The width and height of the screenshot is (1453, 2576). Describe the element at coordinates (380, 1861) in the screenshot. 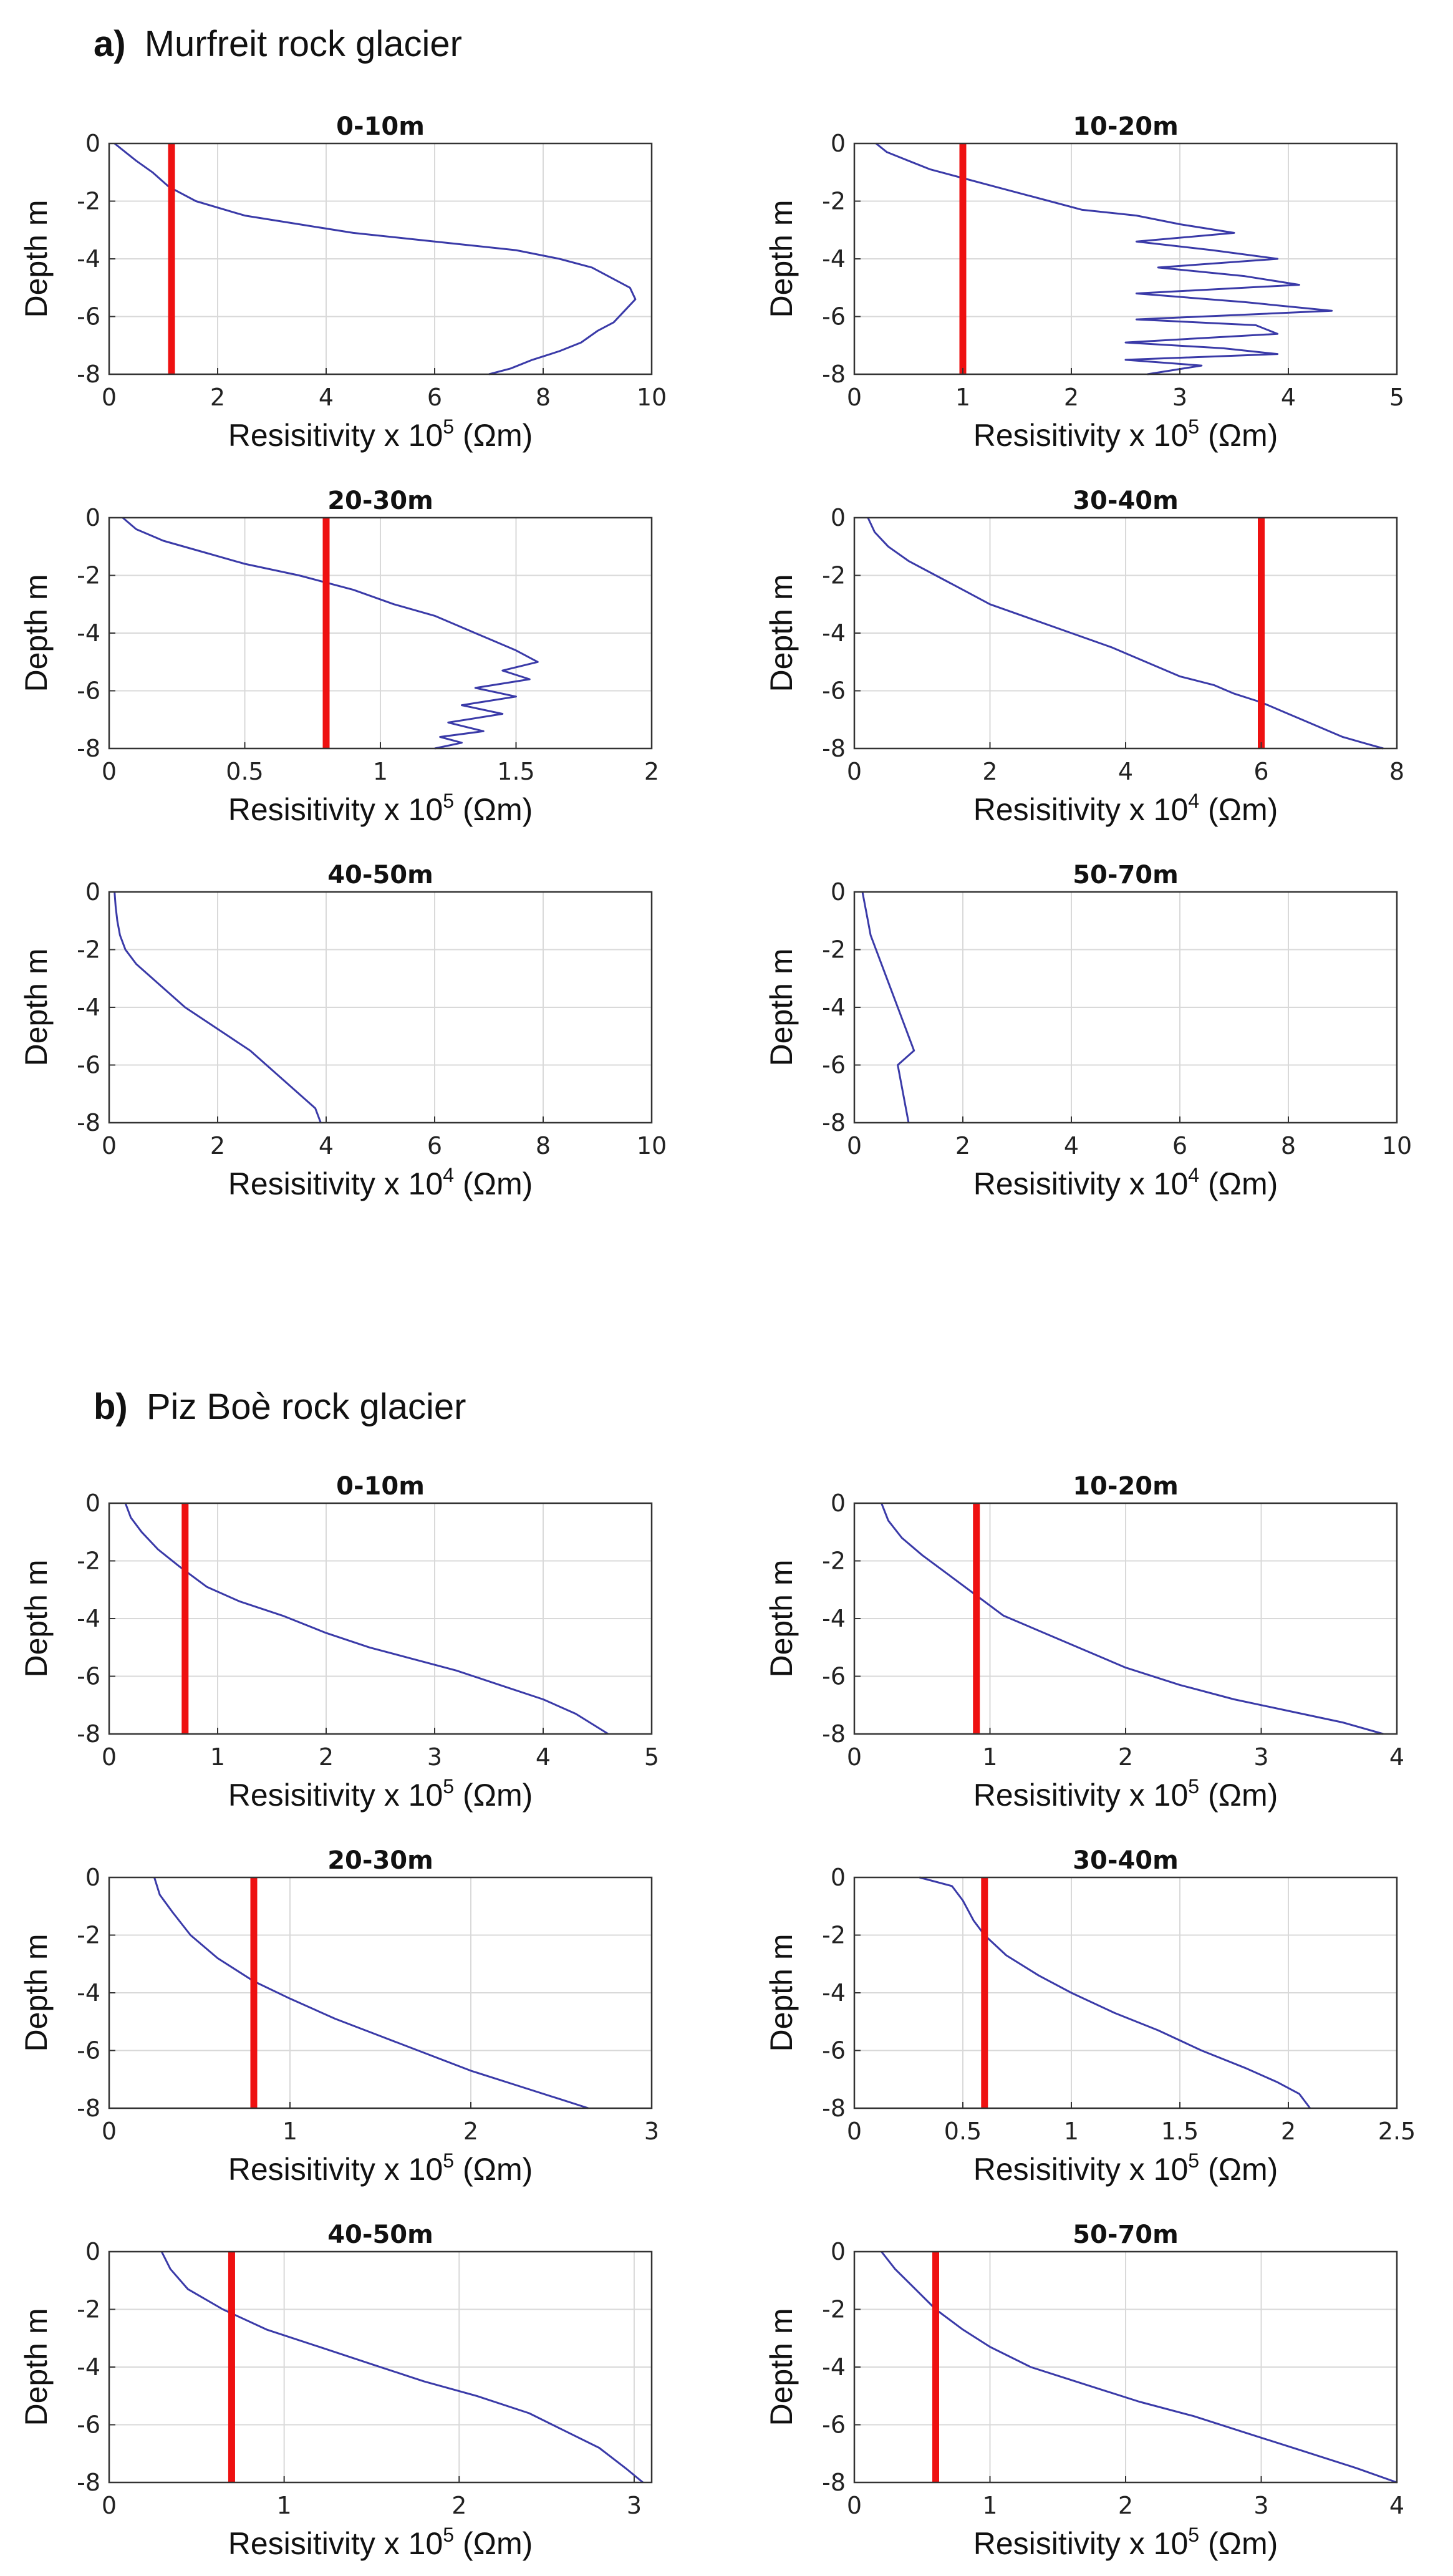

I see `panel-title: 20-30m` at that location.